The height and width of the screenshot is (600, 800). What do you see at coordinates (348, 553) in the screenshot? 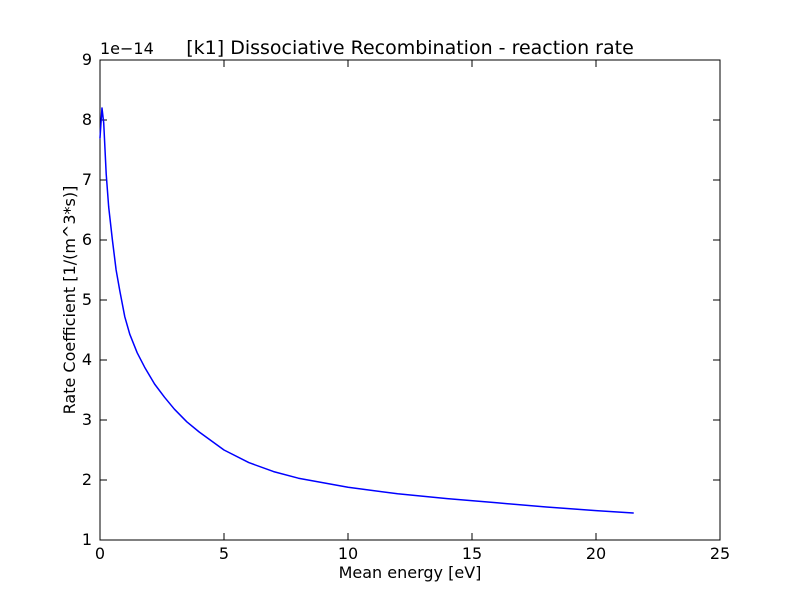
I see `x-tick-label: 10` at bounding box center [348, 553].